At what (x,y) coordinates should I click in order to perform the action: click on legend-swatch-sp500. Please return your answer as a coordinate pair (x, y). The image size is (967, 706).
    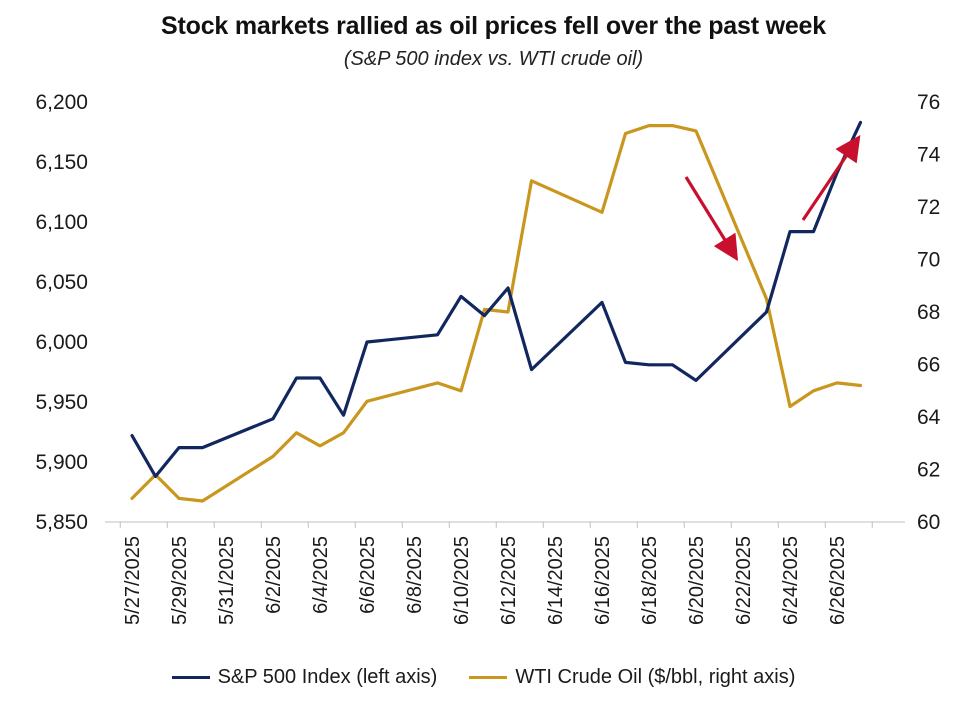
    Looking at the image, I should click on (190, 677).